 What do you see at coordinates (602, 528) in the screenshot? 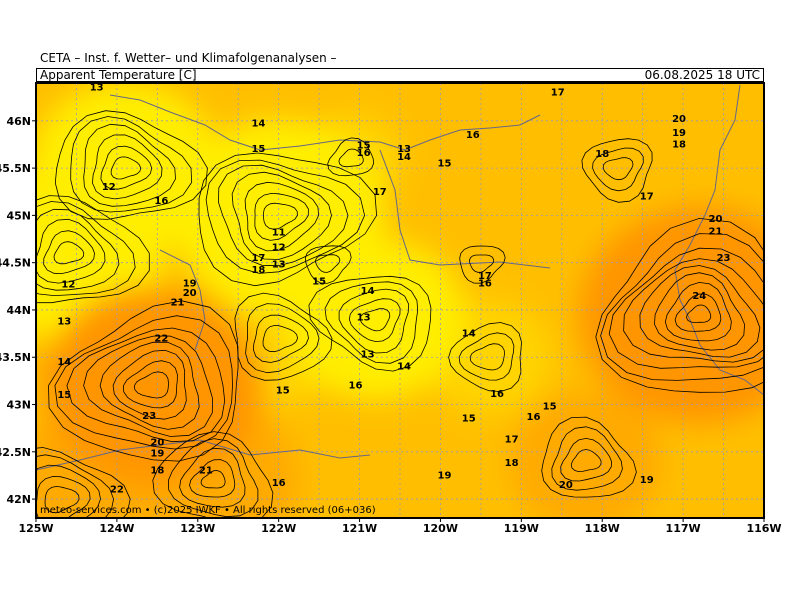
I see `lon-tick-label: 118W` at bounding box center [602, 528].